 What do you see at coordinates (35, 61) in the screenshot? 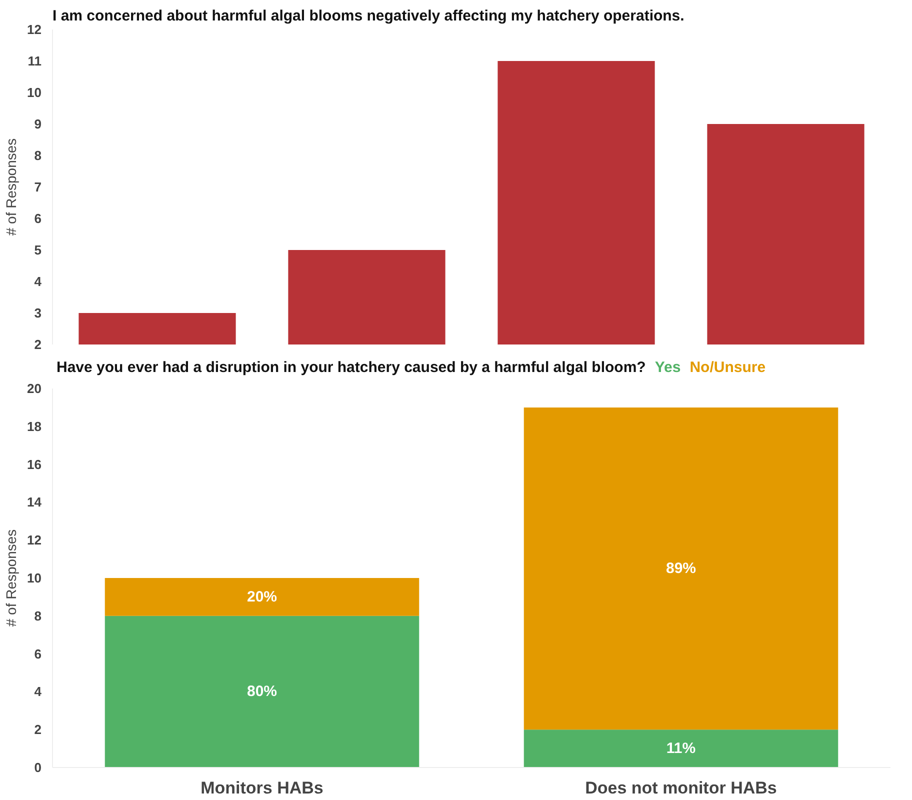
I see `y-tick-label: 11` at bounding box center [35, 61].